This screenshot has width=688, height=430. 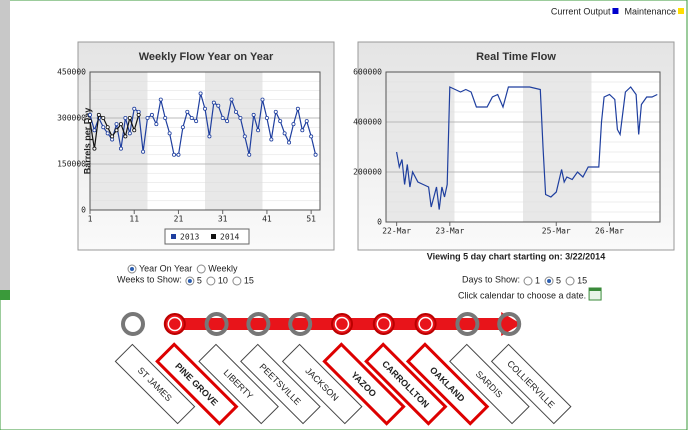 I want to click on x-tick-label: 23-Mar, so click(x=449, y=231).